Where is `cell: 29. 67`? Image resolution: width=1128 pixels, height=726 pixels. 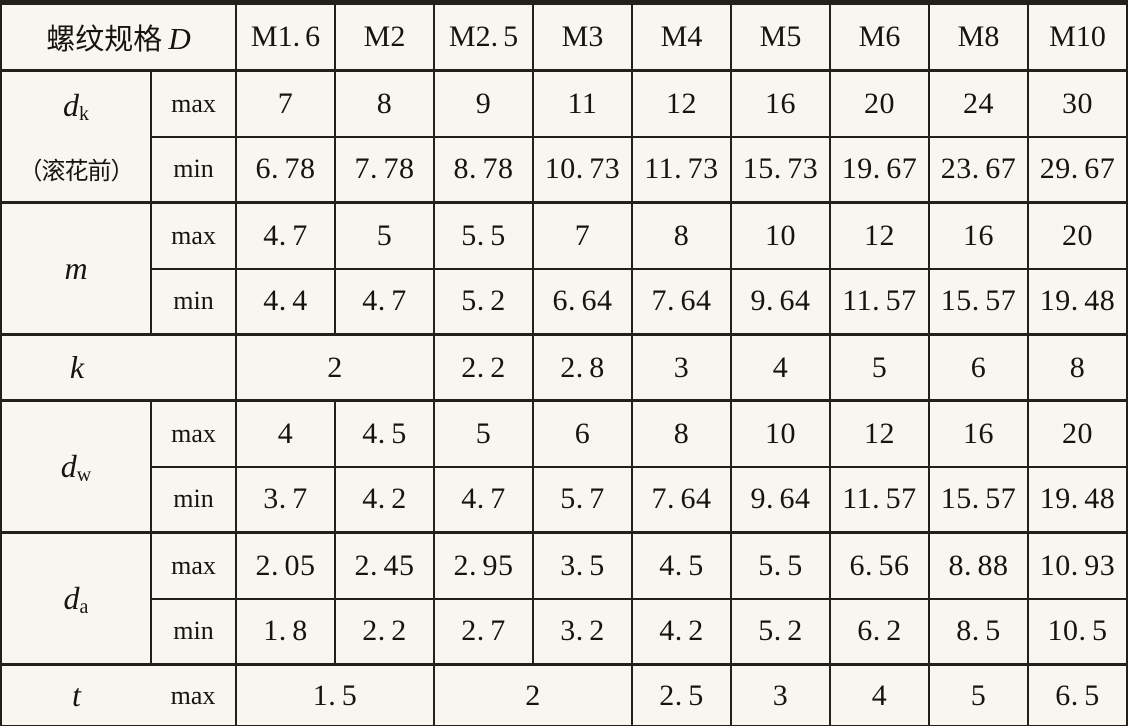
cell: 29. 67 is located at coordinates (1077, 169).